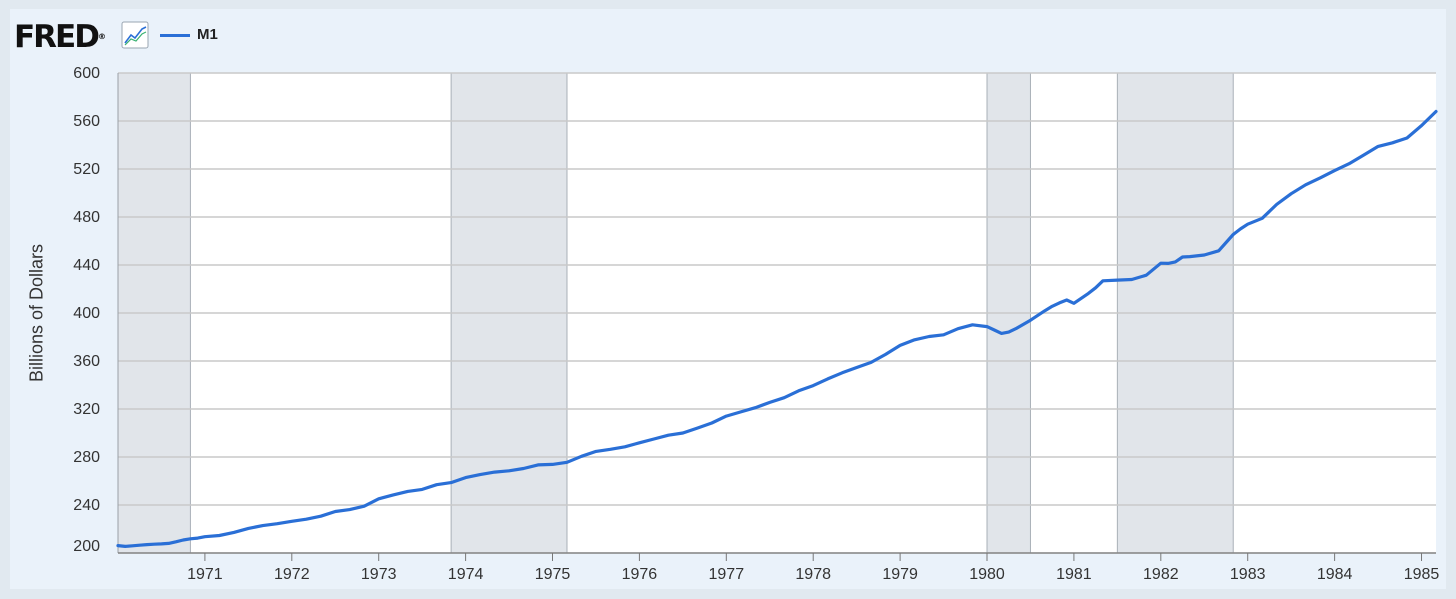 This screenshot has width=1456, height=599. I want to click on y-tick-label-200: 200, so click(86, 546).